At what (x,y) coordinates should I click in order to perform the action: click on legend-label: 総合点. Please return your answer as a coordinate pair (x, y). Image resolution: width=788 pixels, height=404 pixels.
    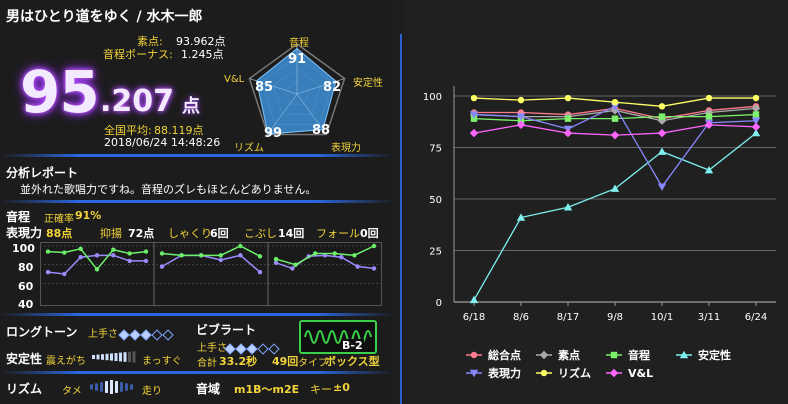
    Looking at the image, I should click on (504, 355).